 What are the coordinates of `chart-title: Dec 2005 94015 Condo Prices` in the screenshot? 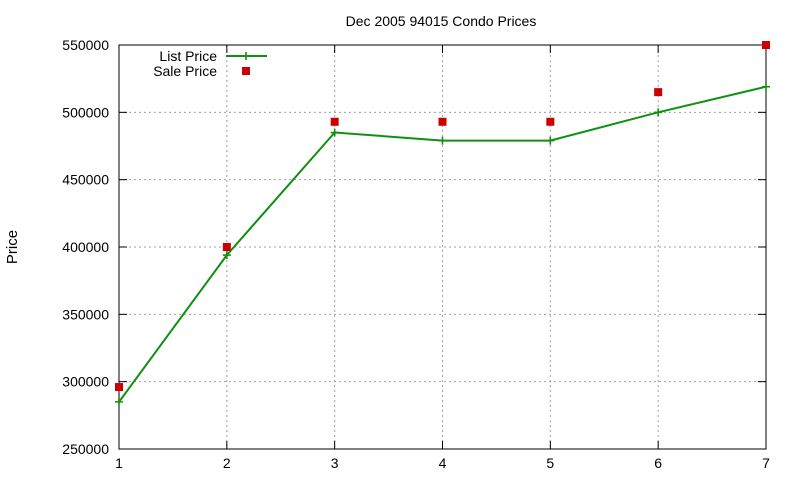 It's located at (441, 21).